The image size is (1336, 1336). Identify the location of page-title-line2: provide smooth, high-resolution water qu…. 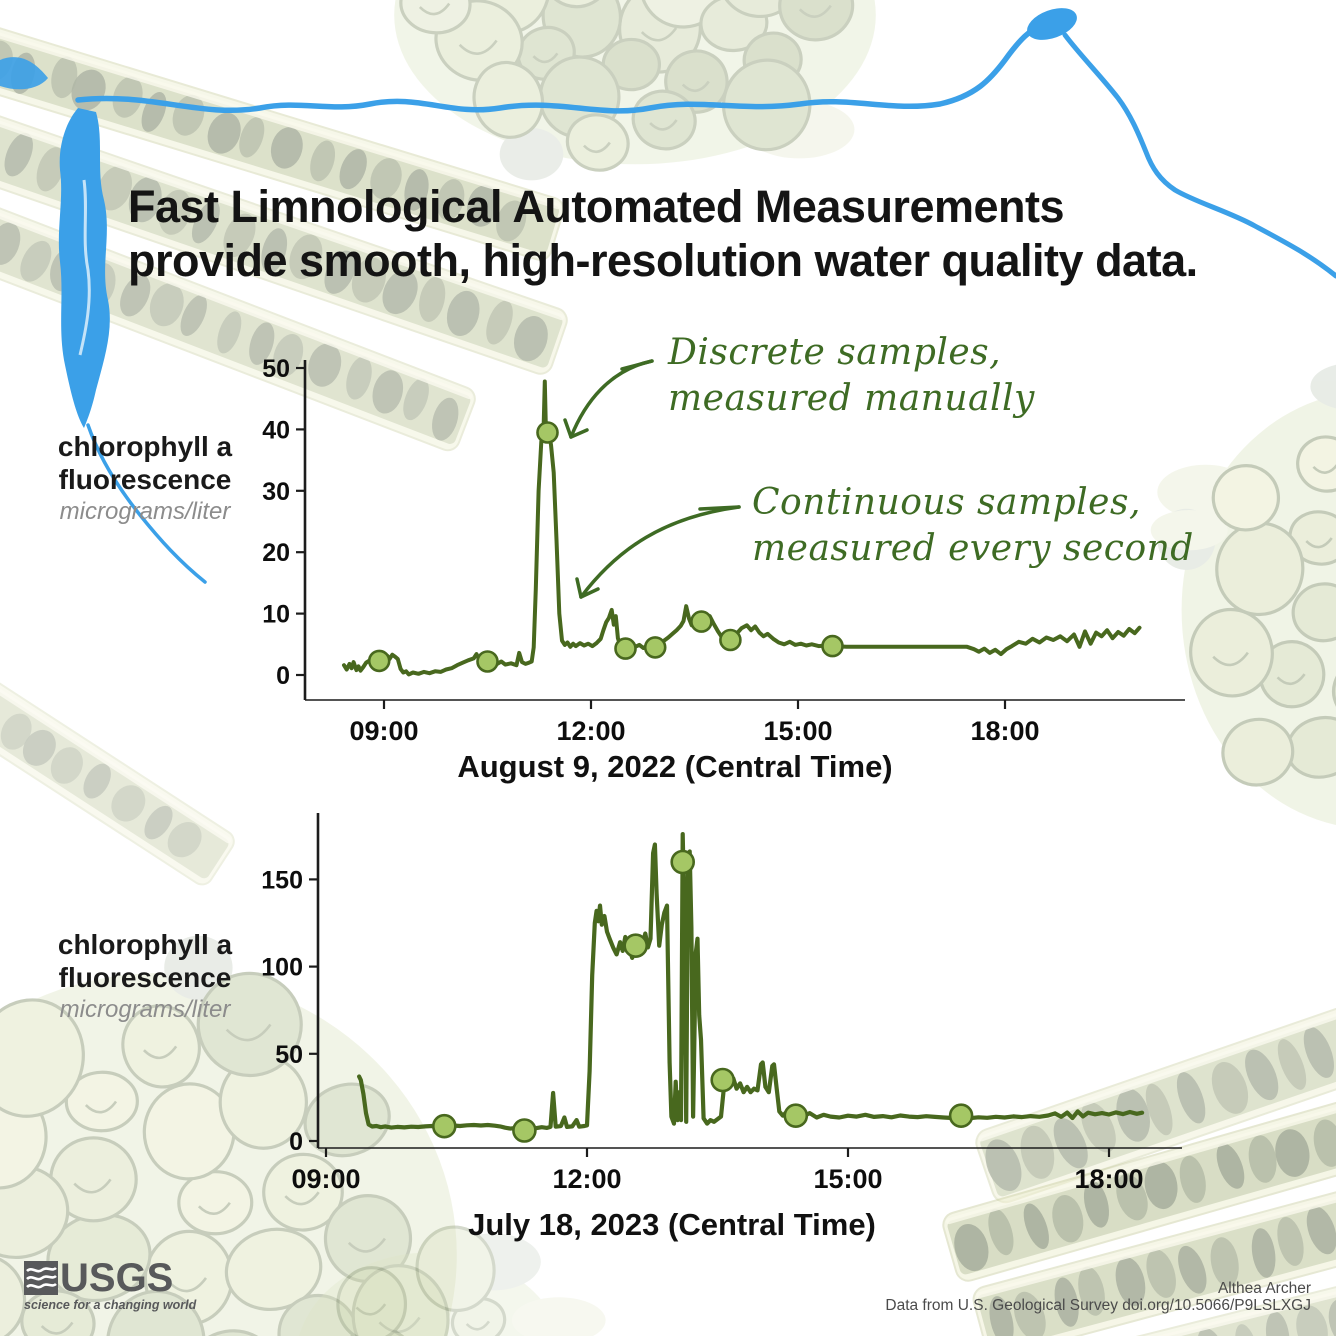
(663, 260).